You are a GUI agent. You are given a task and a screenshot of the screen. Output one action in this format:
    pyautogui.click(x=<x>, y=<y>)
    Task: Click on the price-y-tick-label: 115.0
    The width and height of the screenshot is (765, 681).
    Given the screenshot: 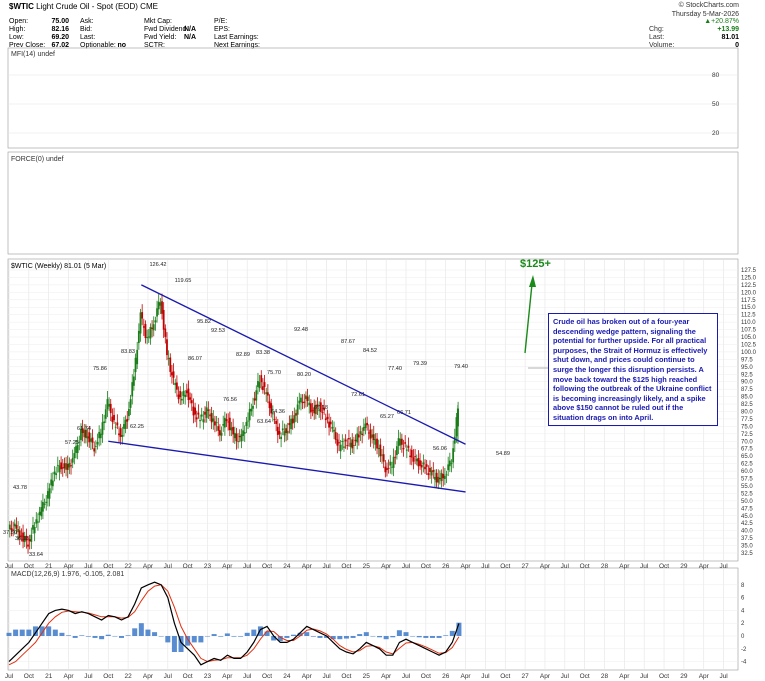 What is the action you would take?
    pyautogui.click(x=748, y=308)
    